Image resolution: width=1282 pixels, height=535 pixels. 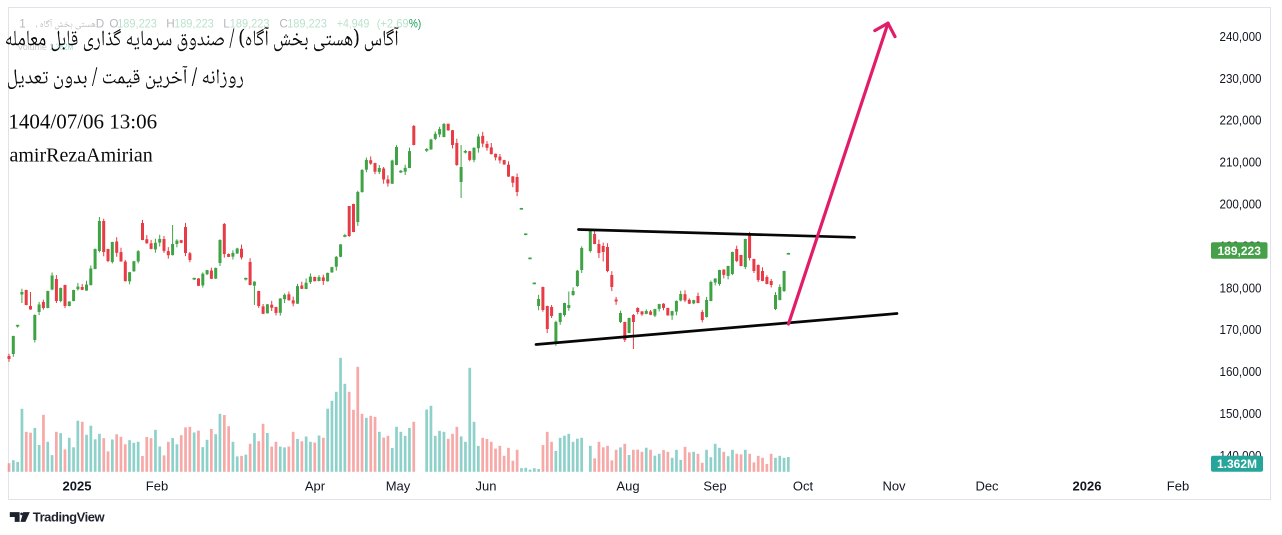 I want to click on svg-text: 1404/07/06 13:06, so click(x=82, y=121).